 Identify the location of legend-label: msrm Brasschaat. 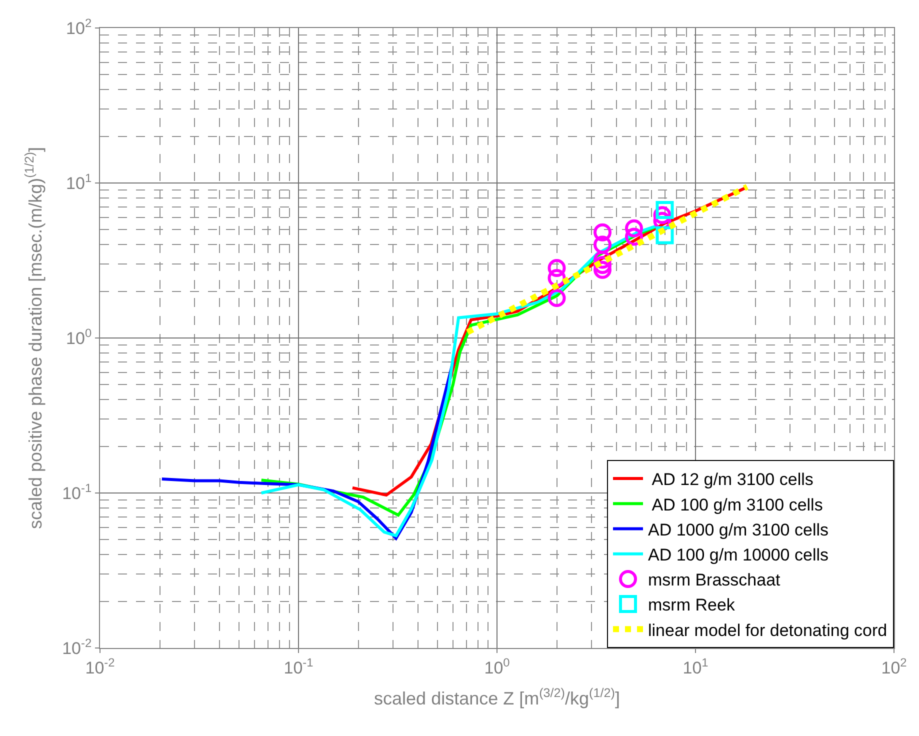
(714, 580).